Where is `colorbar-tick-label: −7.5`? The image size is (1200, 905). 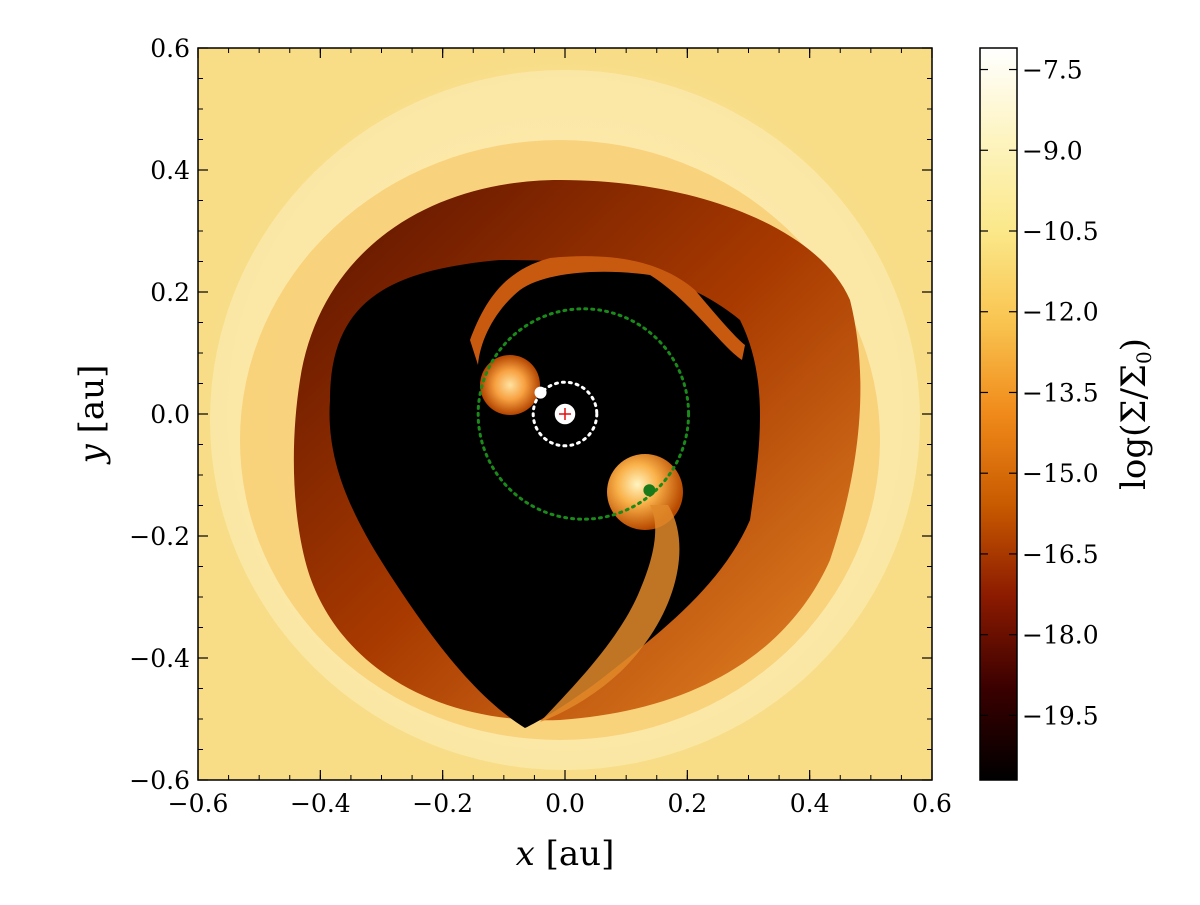 colorbar-tick-label: −7.5 is located at coordinates (1052, 70).